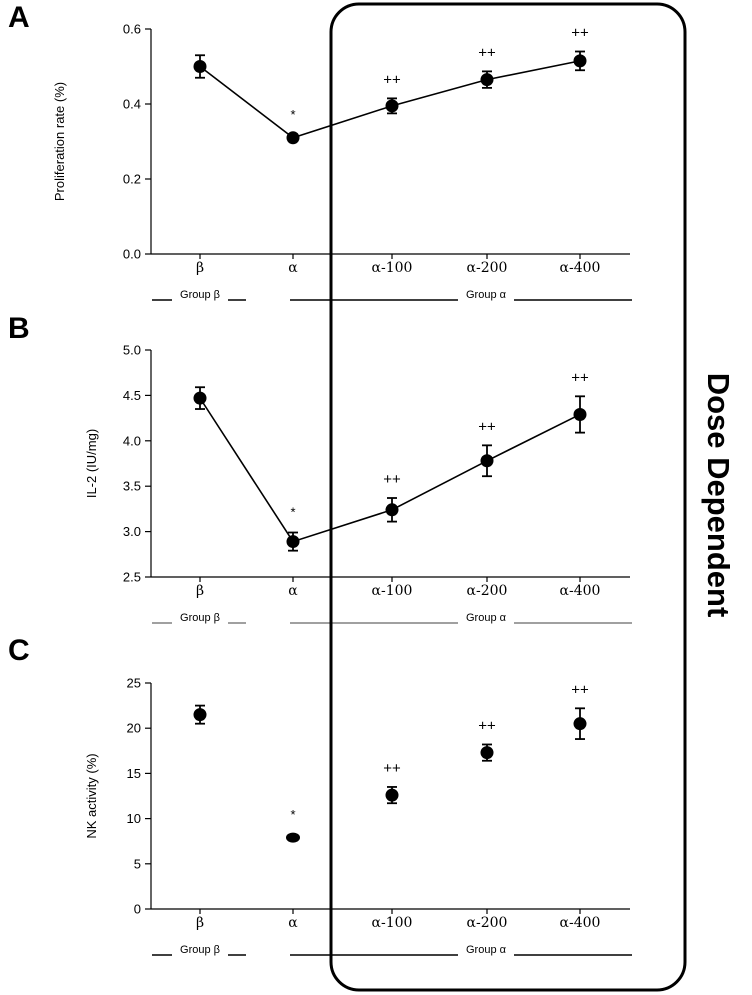 This screenshot has width=752, height=995. Describe the element at coordinates (134, 683) in the screenshot. I see `y-tick-label: 25` at that location.